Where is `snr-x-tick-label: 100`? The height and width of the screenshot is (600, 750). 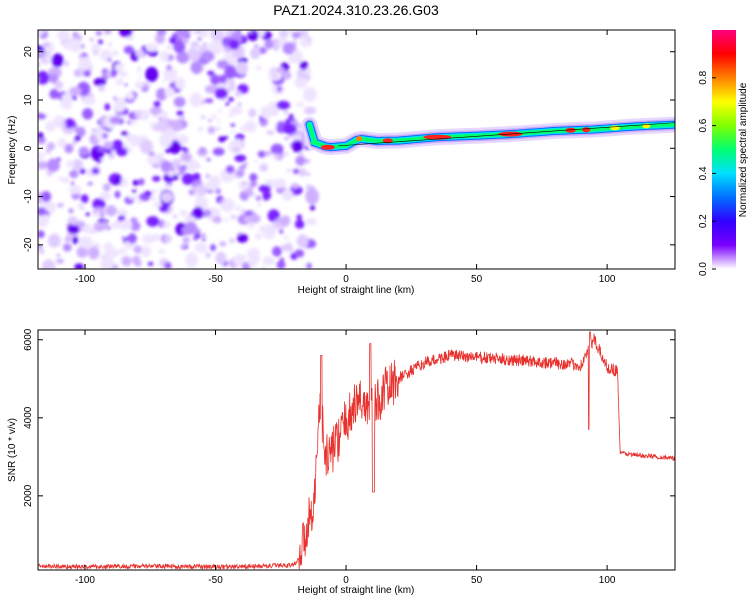
snr-x-tick-label: 100 is located at coordinates (607, 580).